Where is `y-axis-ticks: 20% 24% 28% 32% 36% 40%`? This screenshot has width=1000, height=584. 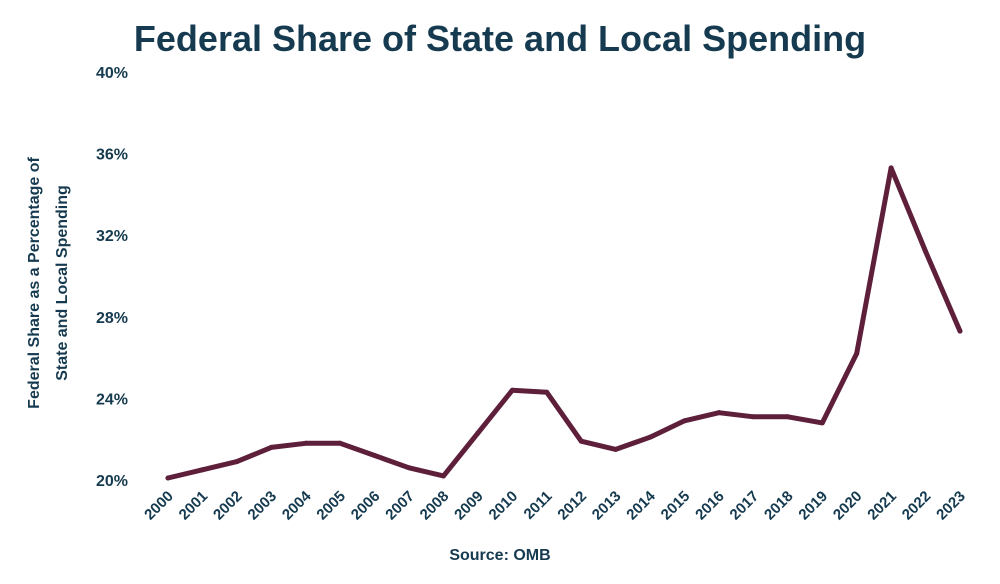
y-axis-ticks: 20% 24% 28% 32% 36% 40% is located at coordinates (112, 277).